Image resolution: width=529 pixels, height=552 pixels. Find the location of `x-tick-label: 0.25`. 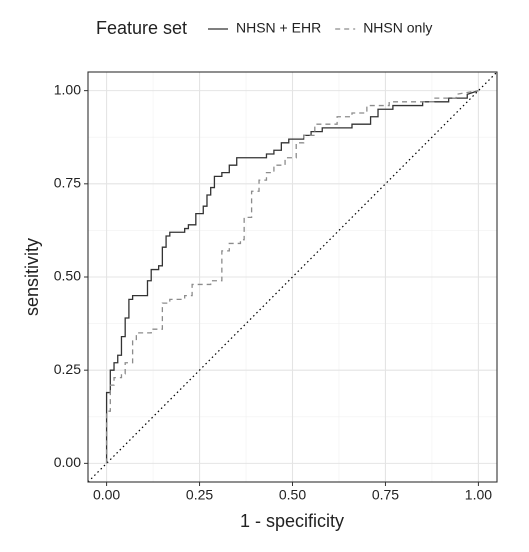

x-tick-label: 0.25 is located at coordinates (199, 495).